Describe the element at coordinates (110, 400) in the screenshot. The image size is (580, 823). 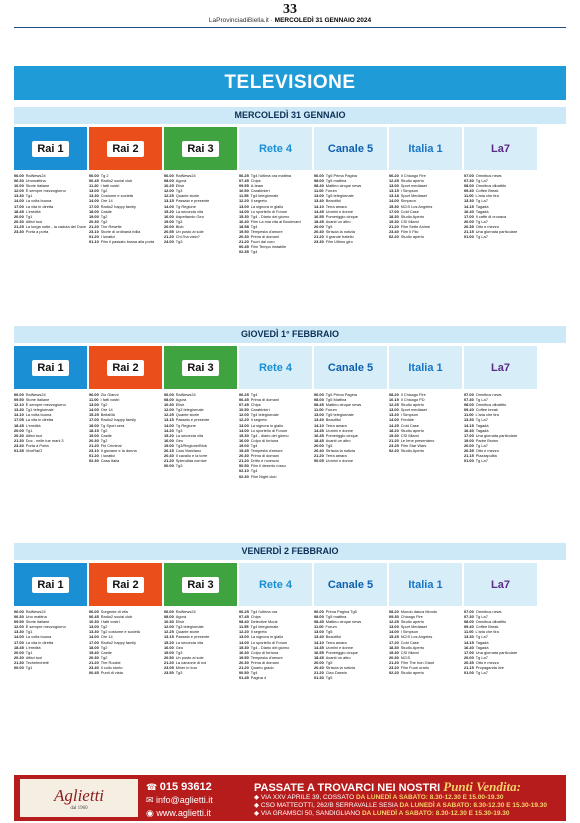
I see `program-title: I fatti vostri` at that location.